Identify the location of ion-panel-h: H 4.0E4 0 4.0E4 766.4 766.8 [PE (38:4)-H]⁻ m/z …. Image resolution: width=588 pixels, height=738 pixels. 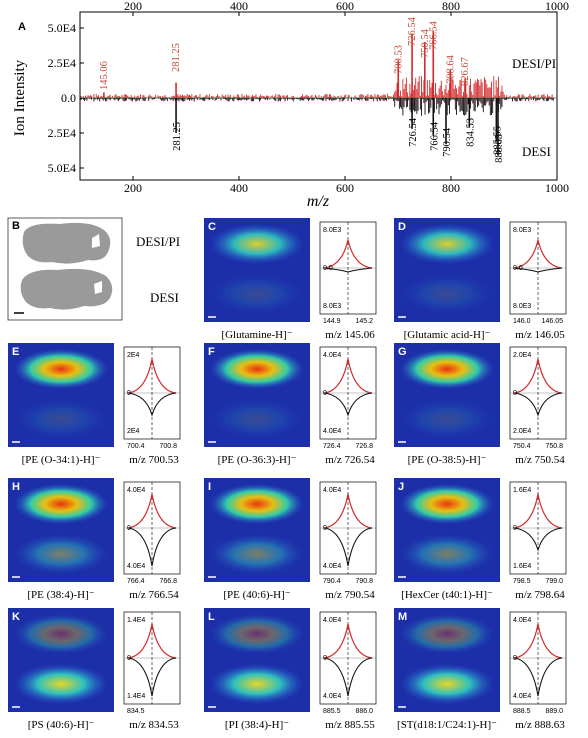
(94, 539).